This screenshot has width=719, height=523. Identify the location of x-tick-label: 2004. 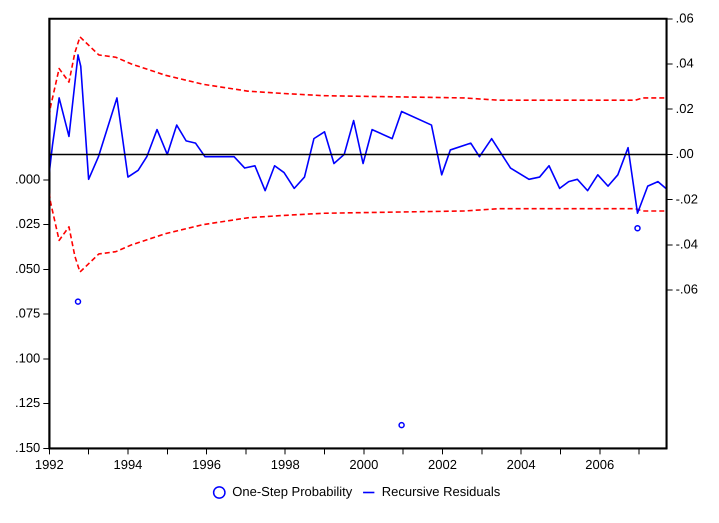
(521, 464).